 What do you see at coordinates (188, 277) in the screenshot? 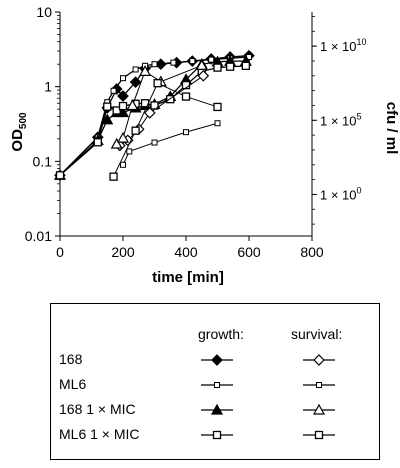
I see `x-axis-label: time [min]` at bounding box center [188, 277].